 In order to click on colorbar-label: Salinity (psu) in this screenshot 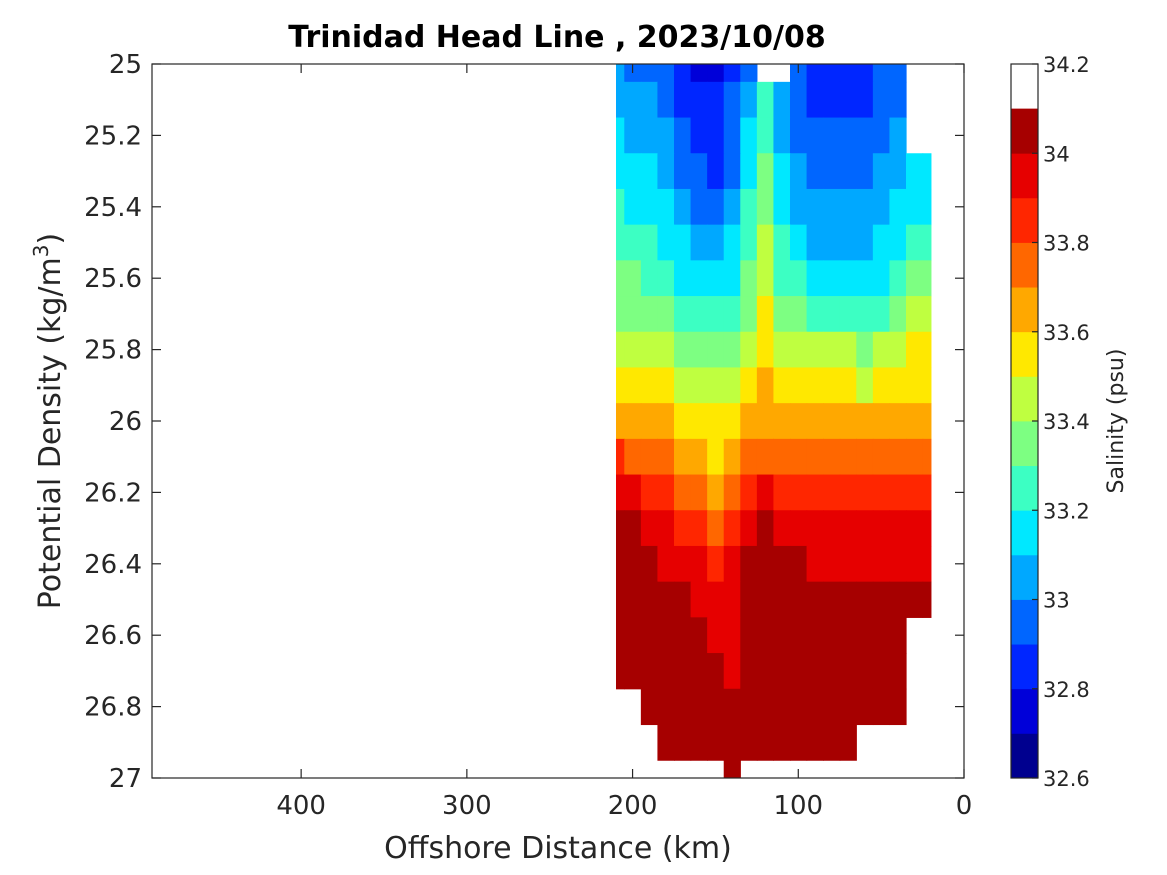, I will do `click(1116, 421)`.